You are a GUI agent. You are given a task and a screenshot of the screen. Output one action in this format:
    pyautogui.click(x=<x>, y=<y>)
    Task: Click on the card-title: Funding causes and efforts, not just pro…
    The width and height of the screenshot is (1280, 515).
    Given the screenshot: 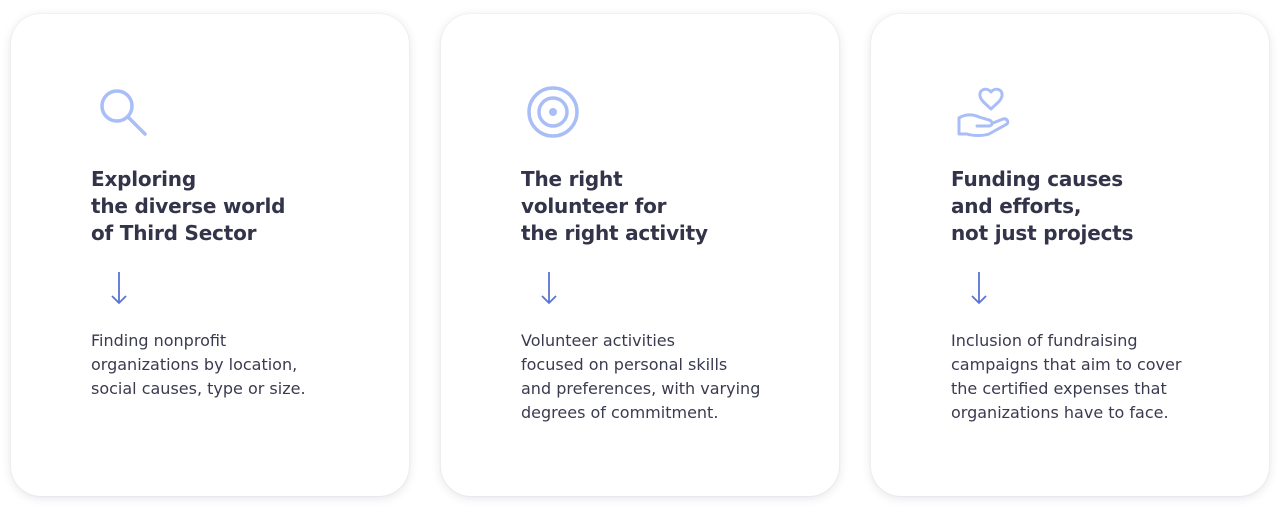 What is the action you would take?
    pyautogui.click(x=1042, y=206)
    